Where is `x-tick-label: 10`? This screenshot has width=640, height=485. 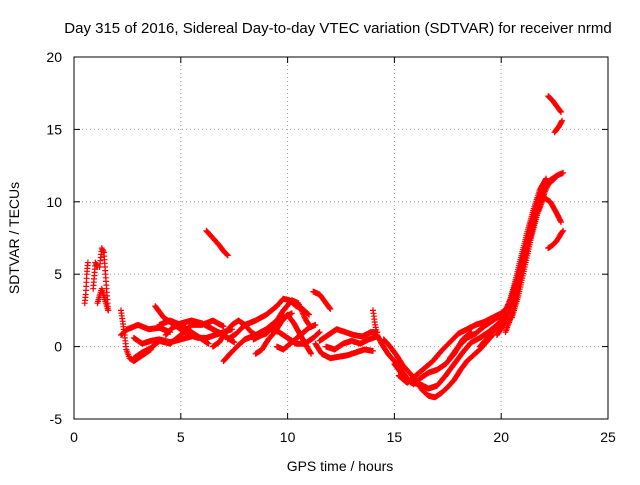 x-tick-label: 10 is located at coordinates (288, 437).